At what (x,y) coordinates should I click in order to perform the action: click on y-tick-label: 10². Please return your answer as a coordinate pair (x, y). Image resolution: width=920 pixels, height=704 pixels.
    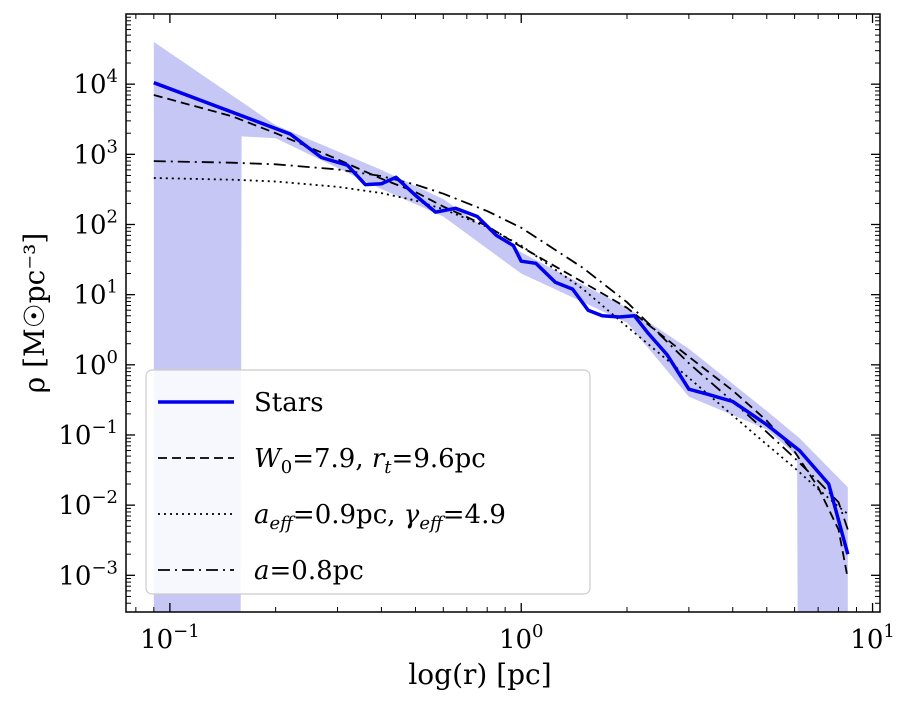
    Looking at the image, I should click on (95, 223).